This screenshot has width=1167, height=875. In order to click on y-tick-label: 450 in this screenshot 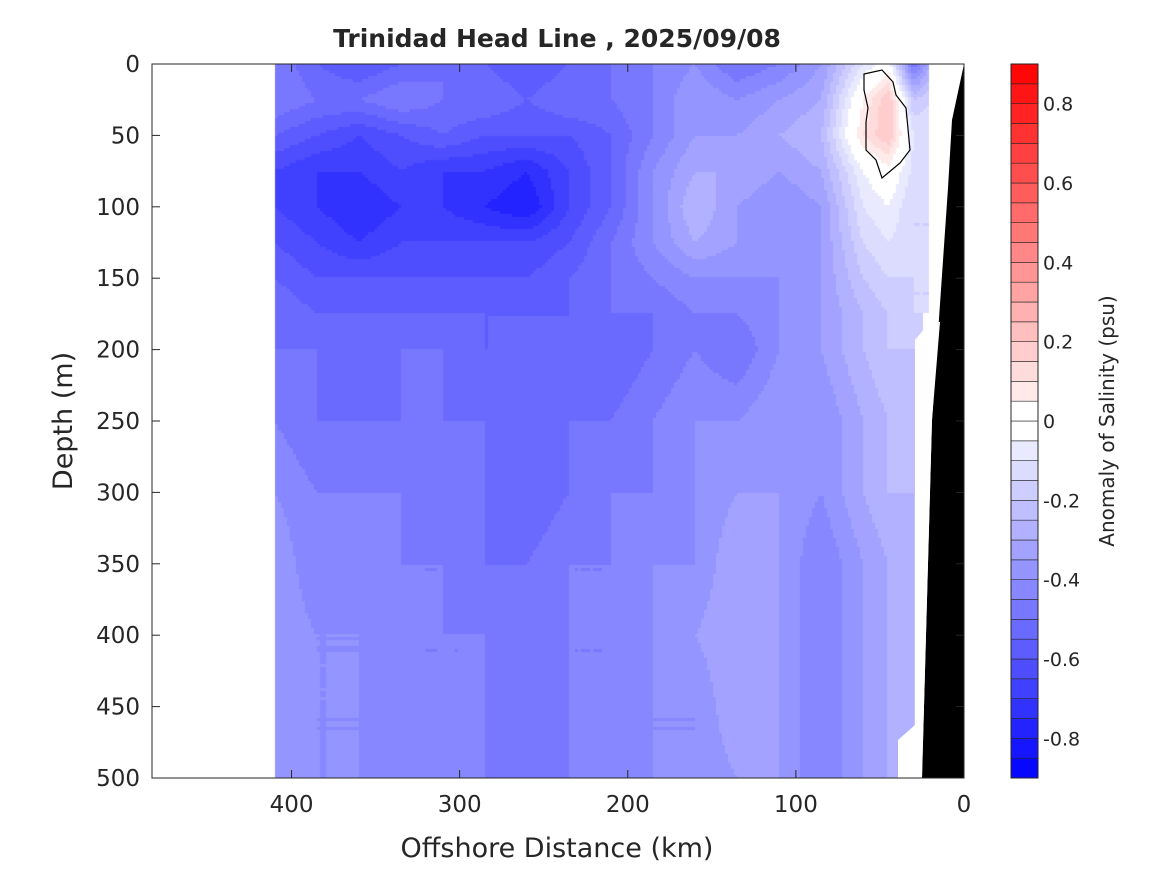, I will do `click(118, 708)`.